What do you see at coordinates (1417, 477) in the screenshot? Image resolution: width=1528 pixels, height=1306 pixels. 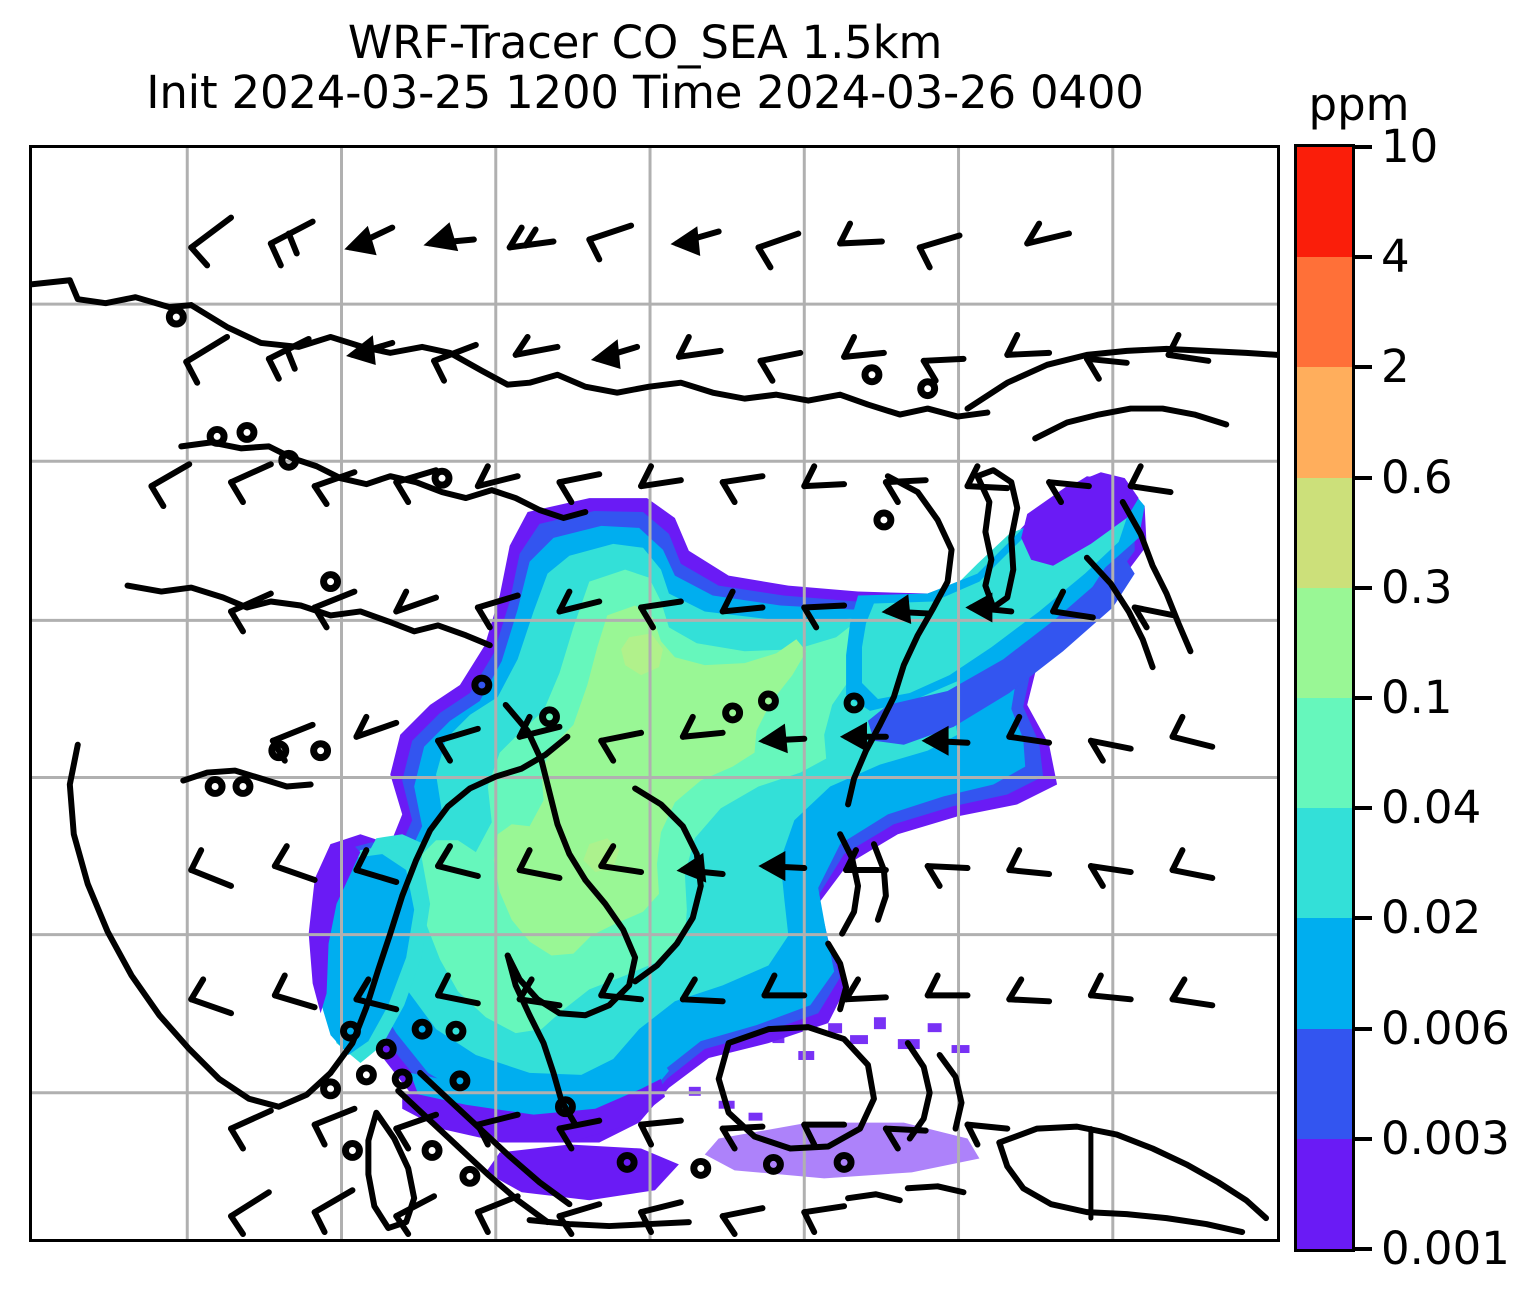 I see `colorbar-tick-label: 0.6` at bounding box center [1417, 477].